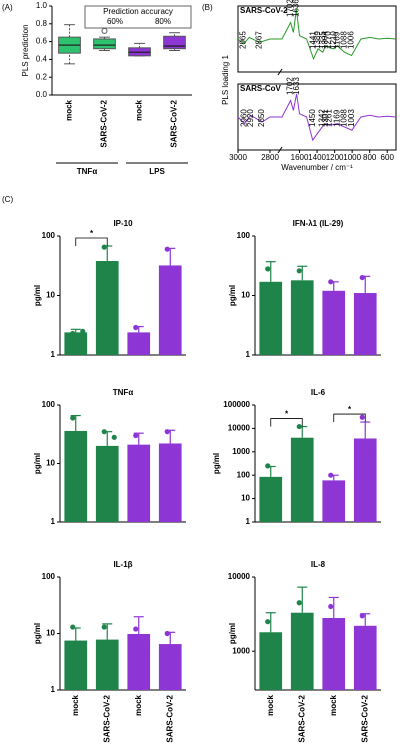  I want to click on chart-title: IL-6, so click(318, 392).